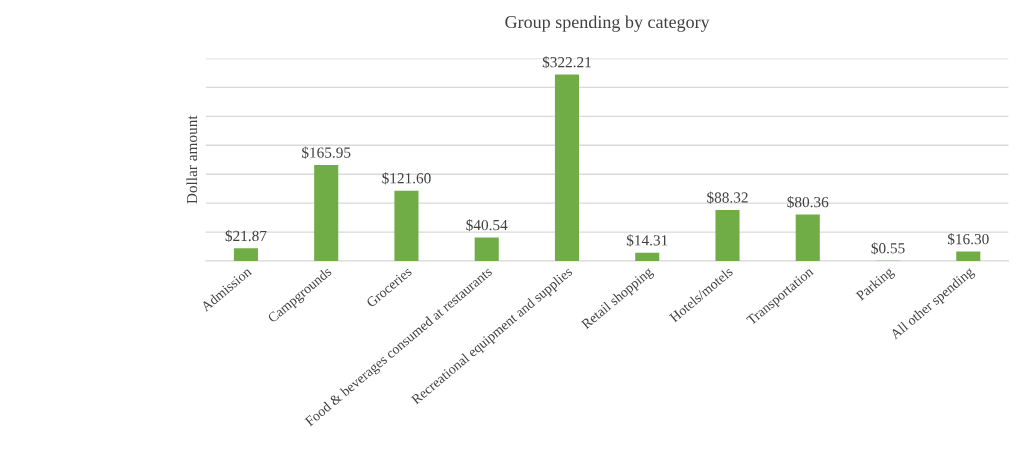 This screenshot has height=450, width=1029. What do you see at coordinates (566, 62) in the screenshot?
I see `data-label: $322.21` at bounding box center [566, 62].